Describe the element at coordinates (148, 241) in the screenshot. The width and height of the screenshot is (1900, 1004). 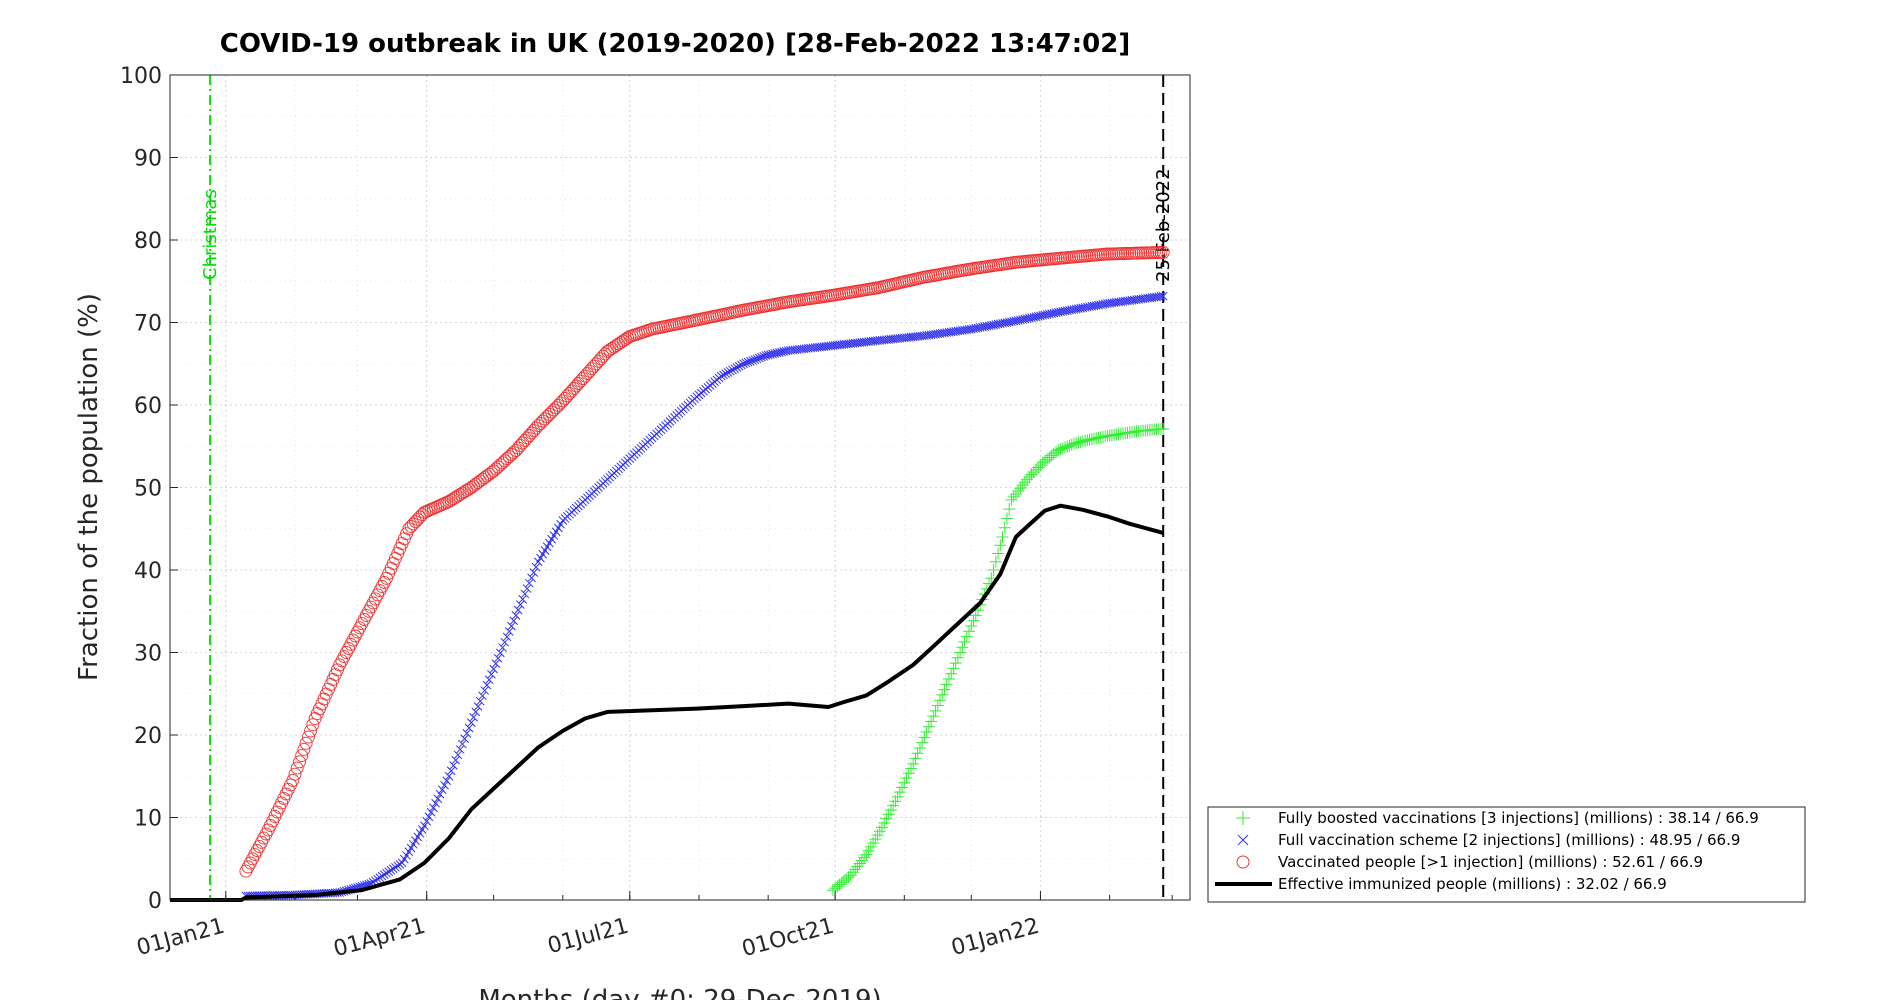
I see `y-tick-label: 80` at that location.